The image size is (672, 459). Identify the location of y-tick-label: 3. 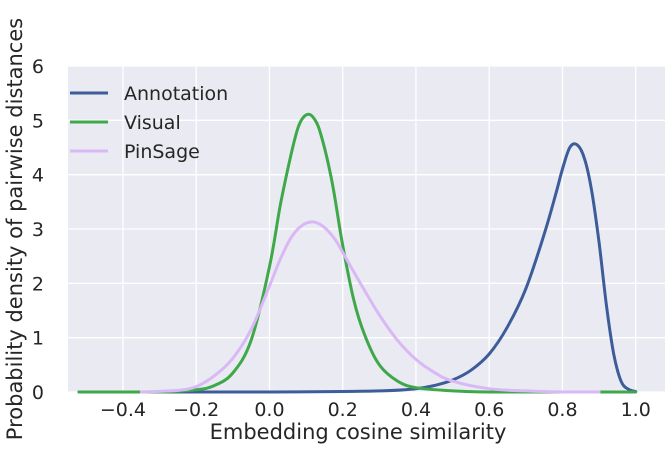
(38, 230).